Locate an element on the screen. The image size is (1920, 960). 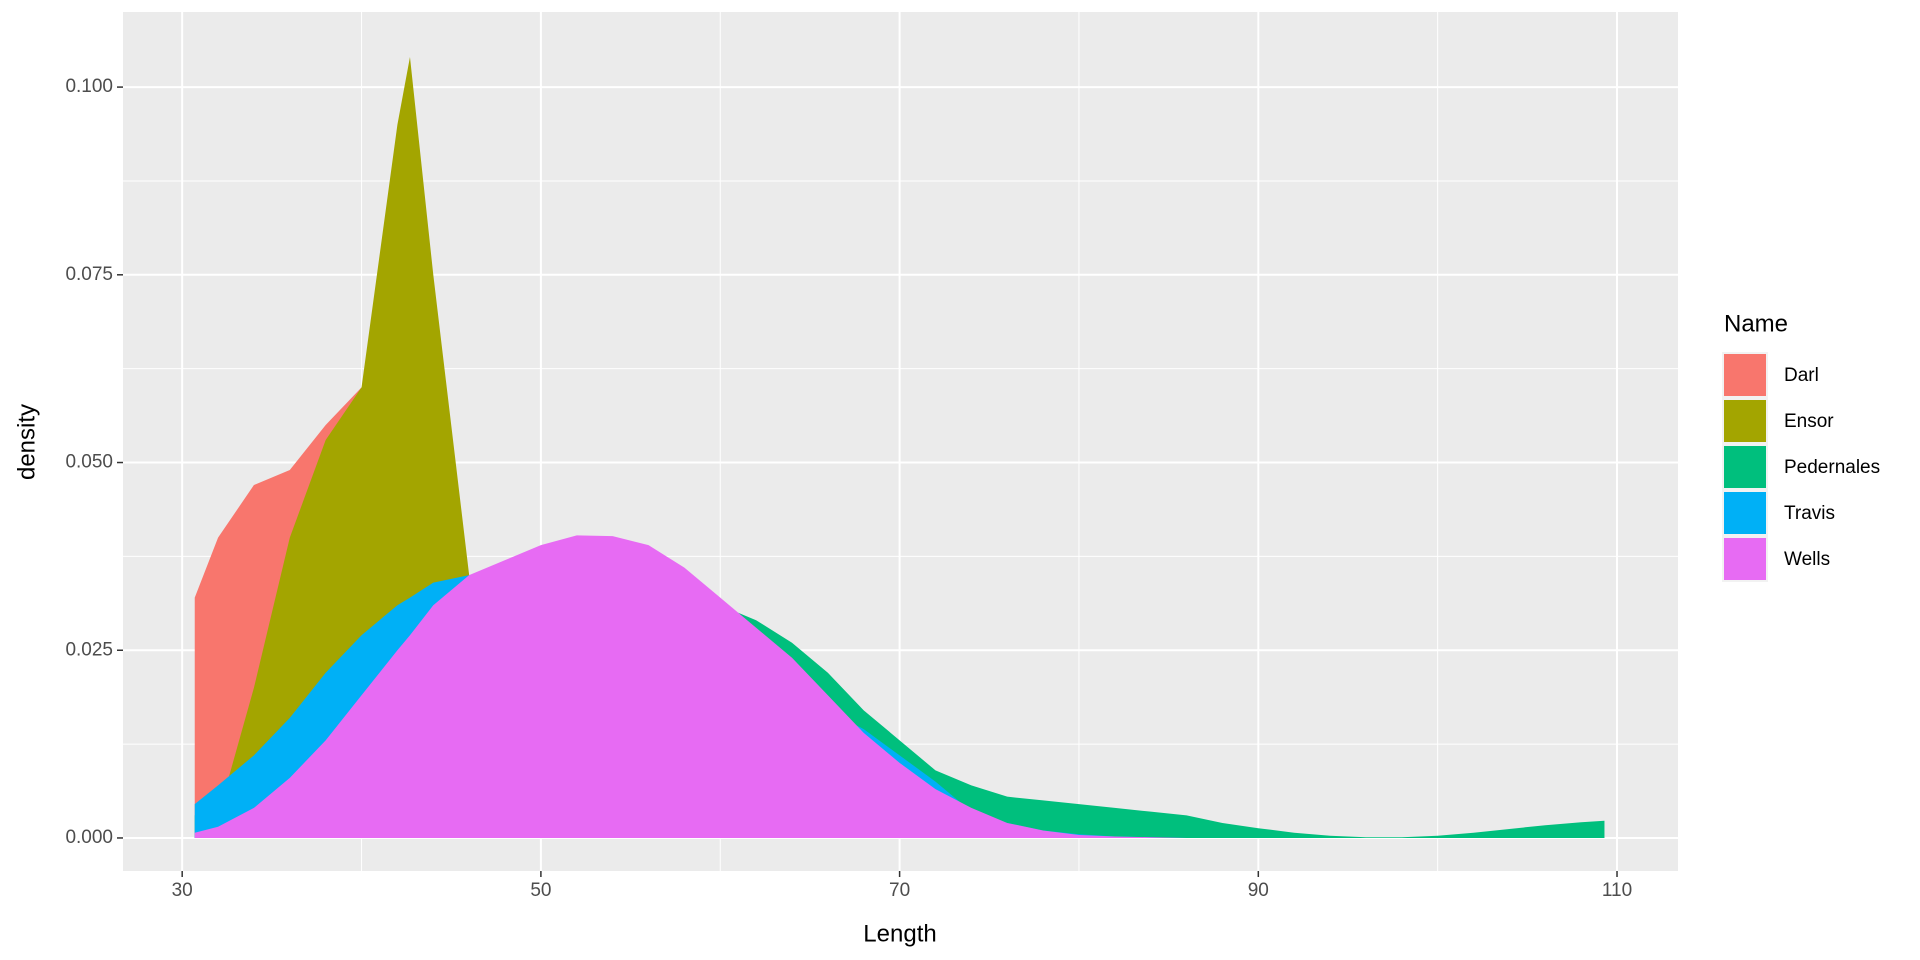
x-tick-label: 90 is located at coordinates (1258, 890).